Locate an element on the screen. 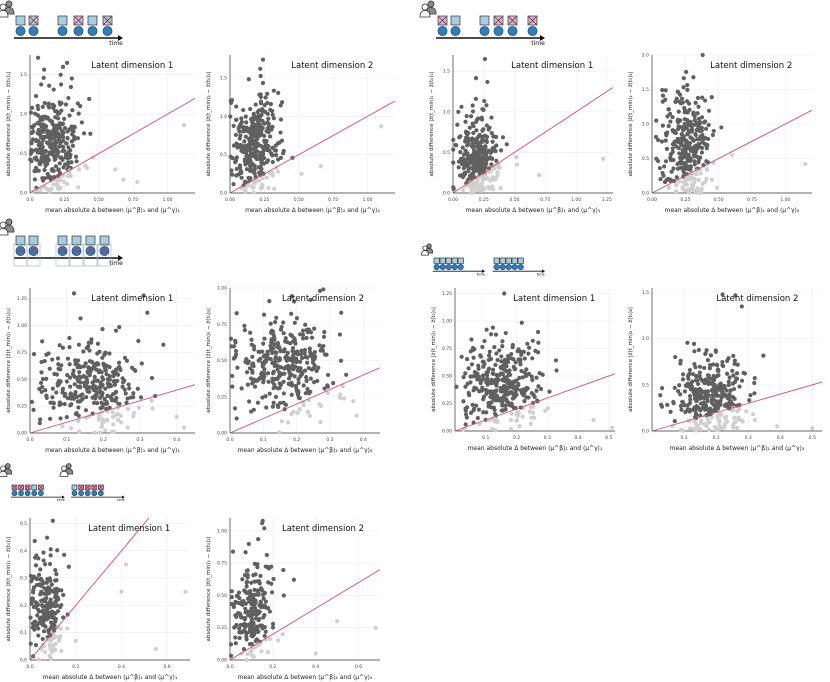  x-tick-label: 0.2 is located at coordinates (296, 440).